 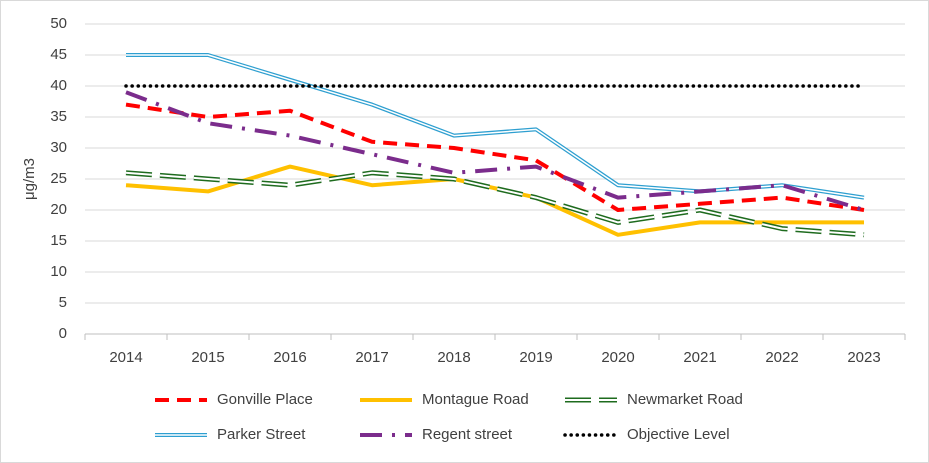 I want to click on y-tick-label: 0, so click(x=63, y=333).